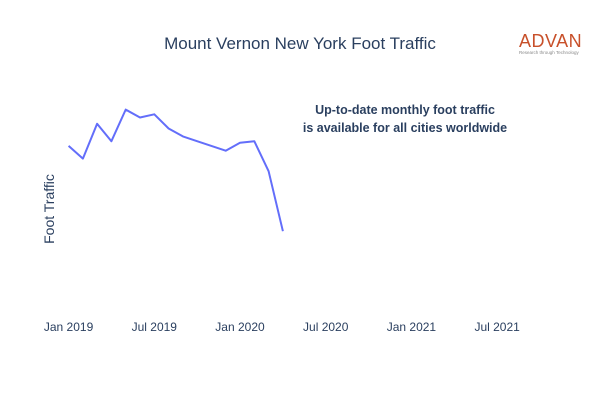  I want to click on advan-logo: ADVAN Research through Technology, so click(559, 44).